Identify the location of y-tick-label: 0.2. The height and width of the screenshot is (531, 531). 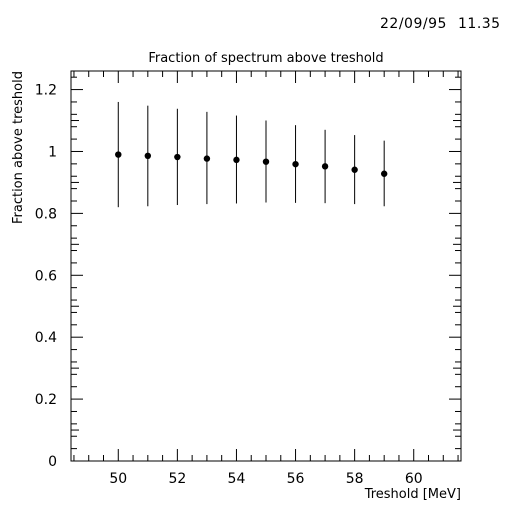
(46, 400).